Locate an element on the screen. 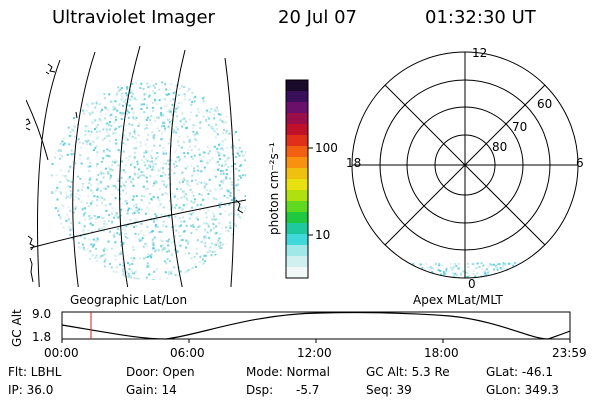  time-tick-label: 18:00 is located at coordinates (441, 353).